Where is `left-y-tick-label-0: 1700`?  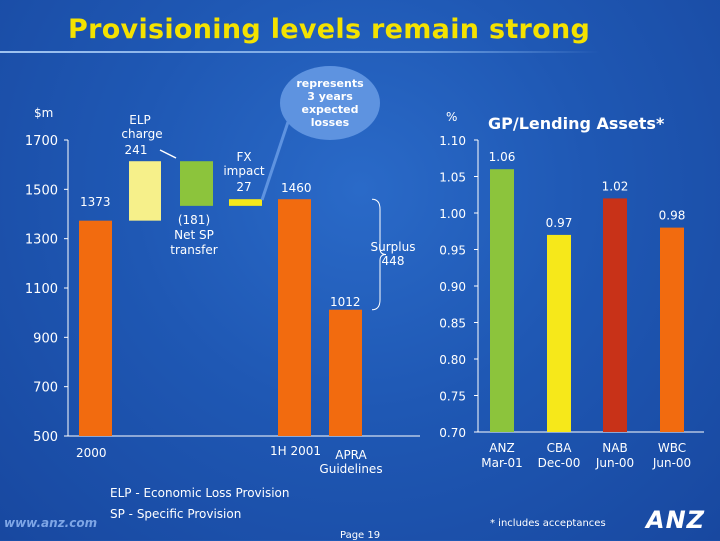
left-y-tick-label-0: 1700 is located at coordinates (41, 141).